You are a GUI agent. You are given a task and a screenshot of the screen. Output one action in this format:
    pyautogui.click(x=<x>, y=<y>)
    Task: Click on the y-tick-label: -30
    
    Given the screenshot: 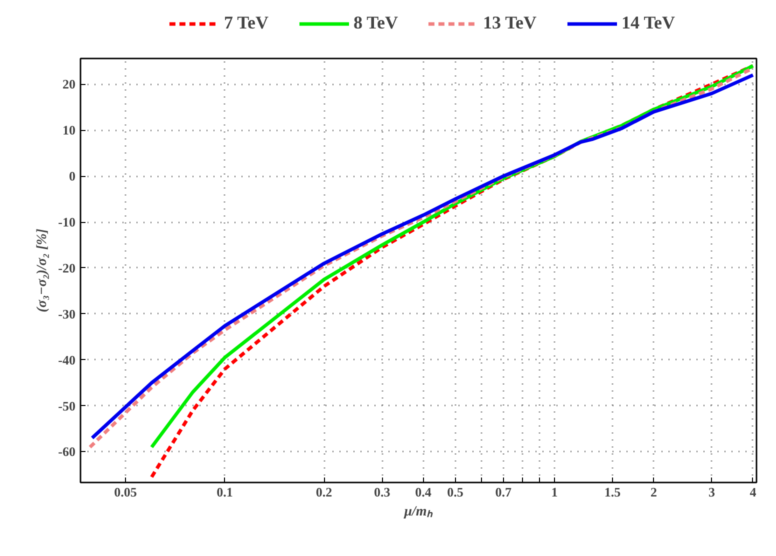 What is the action you would take?
    pyautogui.click(x=67, y=314)
    